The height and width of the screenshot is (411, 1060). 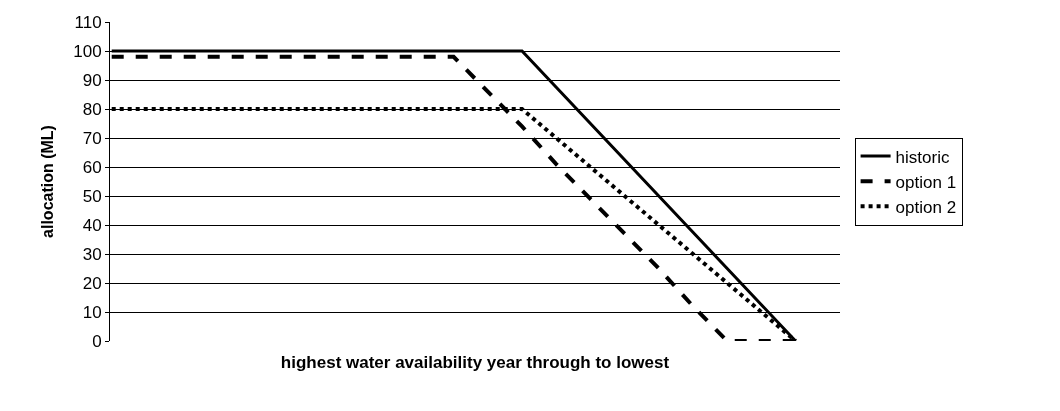 I want to click on legend-label: option 2, so click(x=926, y=207).